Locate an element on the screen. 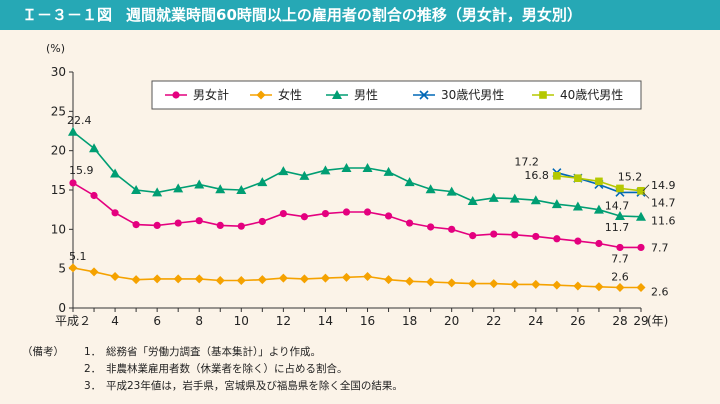 The image size is (720, 404). data-label: 7.7 is located at coordinates (660, 247).